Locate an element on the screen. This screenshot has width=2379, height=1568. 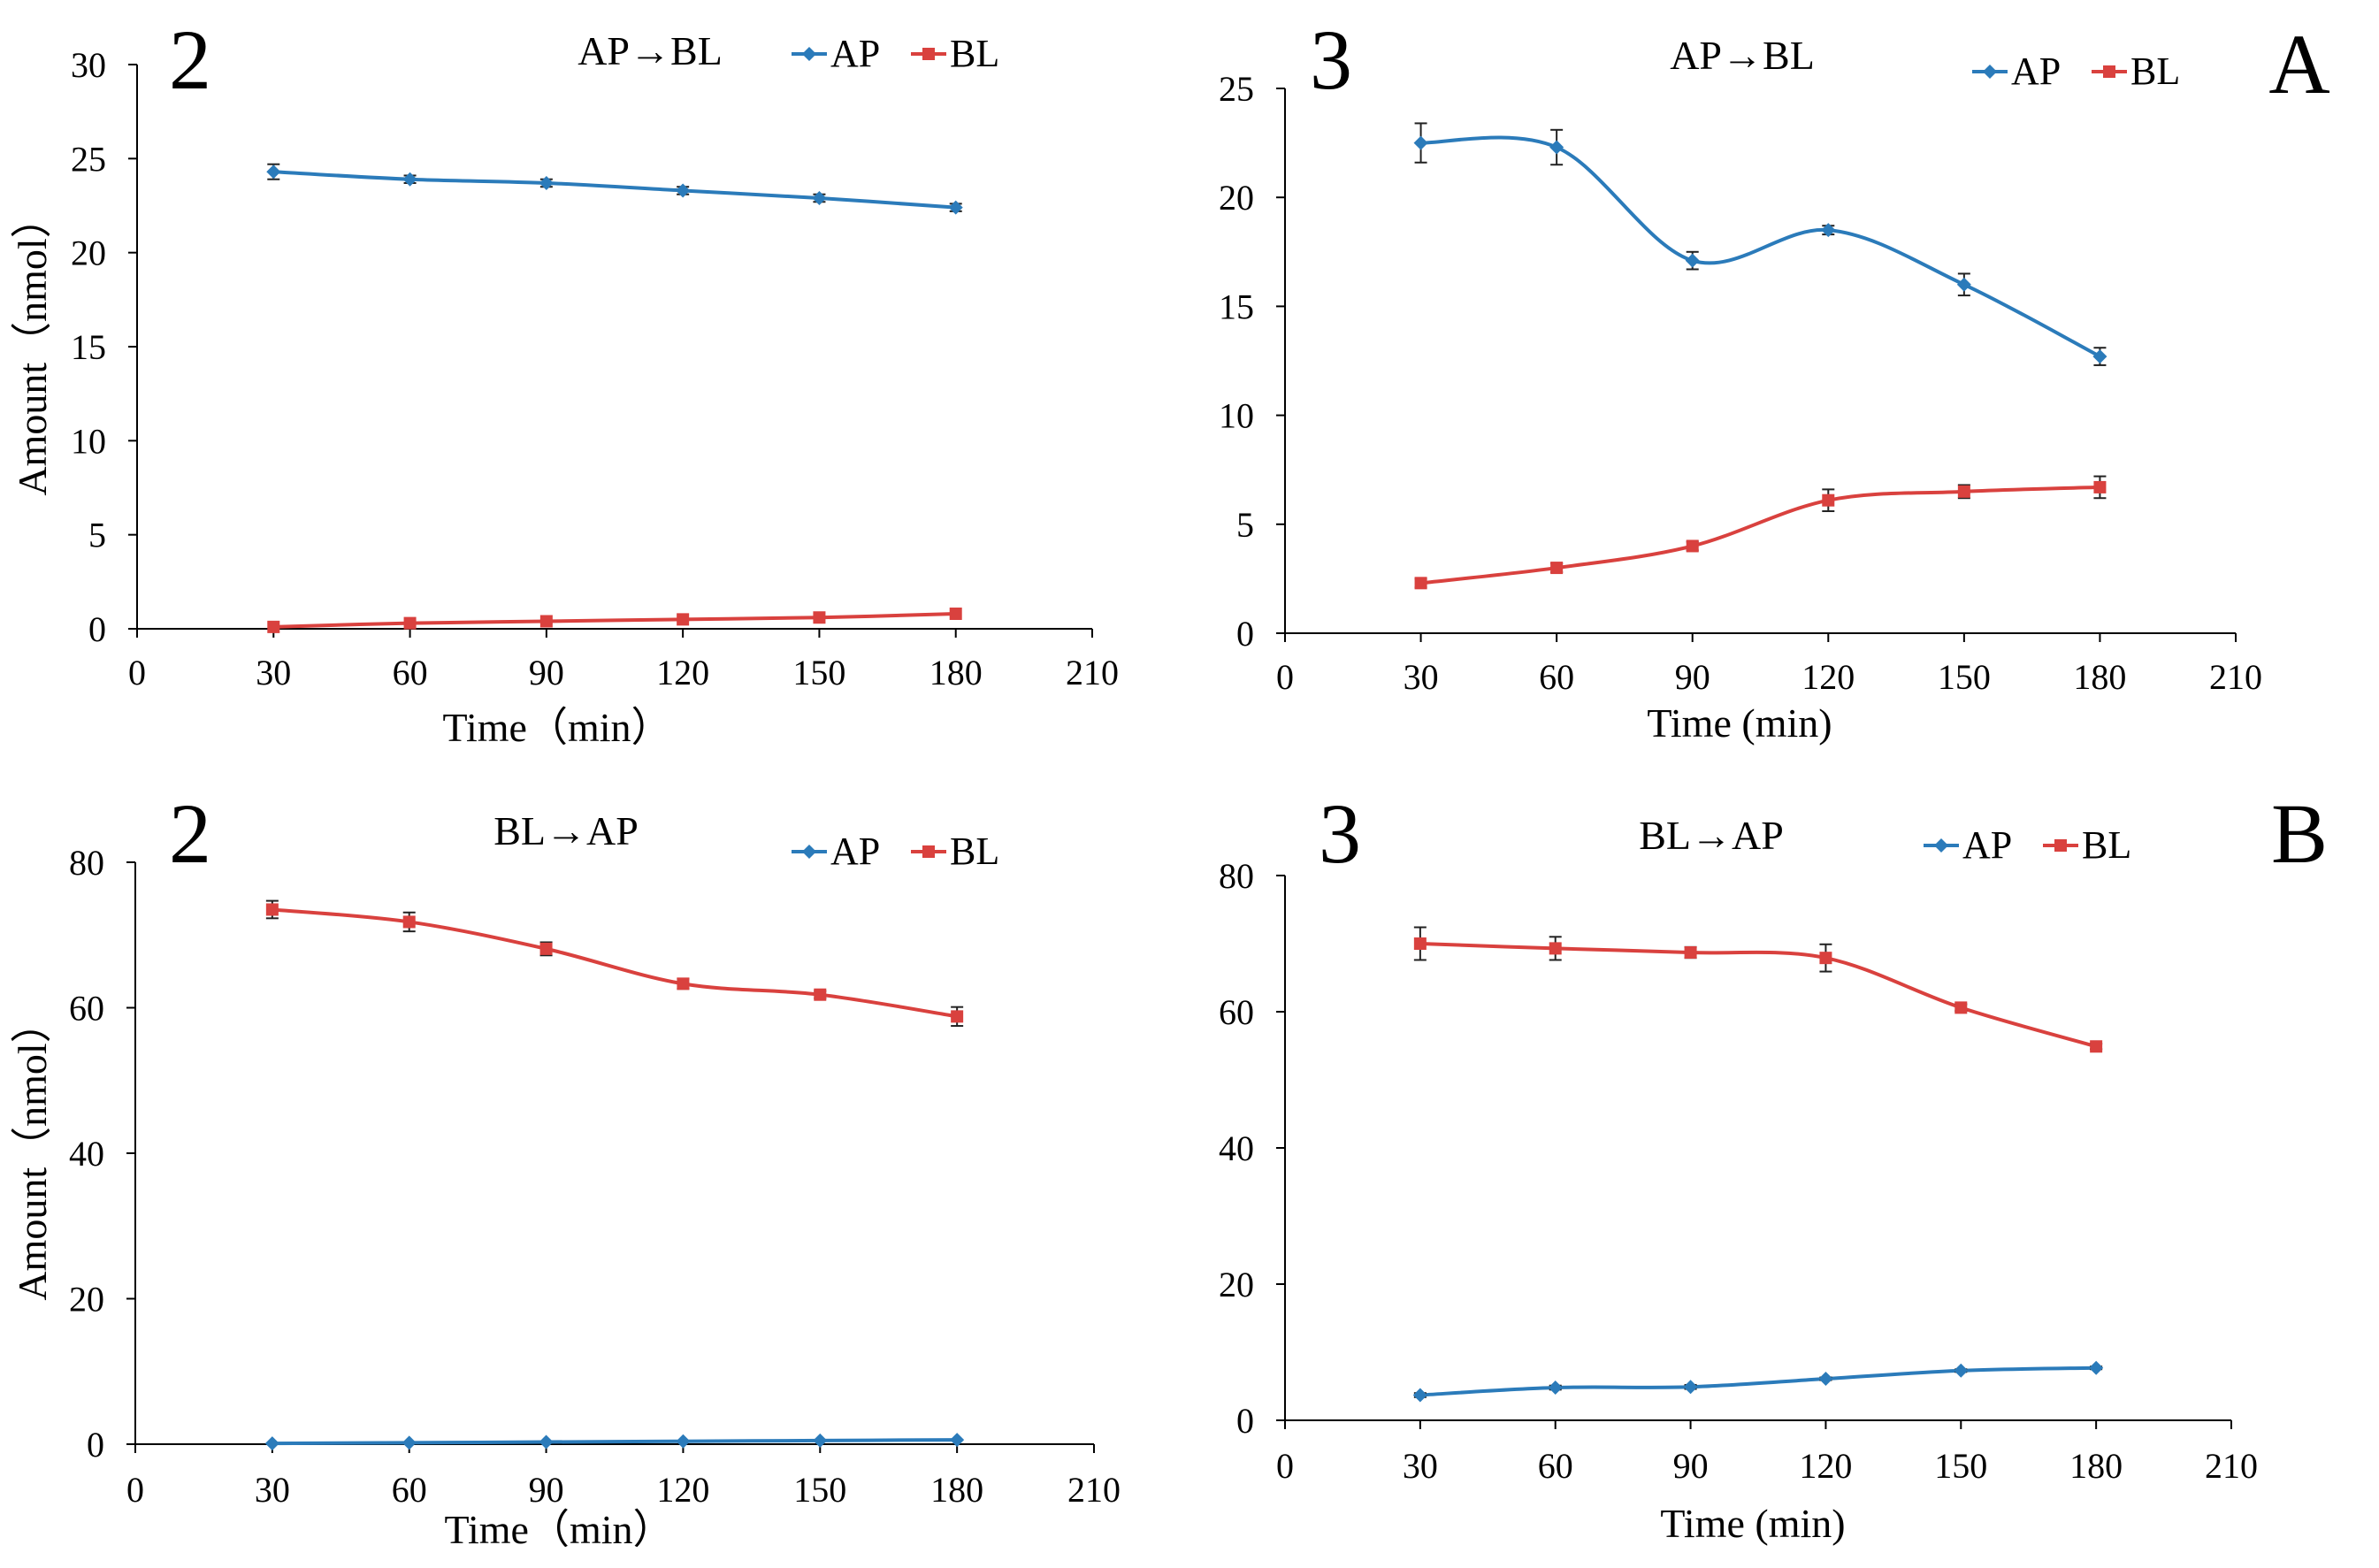
a3-series-line-ap is located at coordinates (1760, 246).